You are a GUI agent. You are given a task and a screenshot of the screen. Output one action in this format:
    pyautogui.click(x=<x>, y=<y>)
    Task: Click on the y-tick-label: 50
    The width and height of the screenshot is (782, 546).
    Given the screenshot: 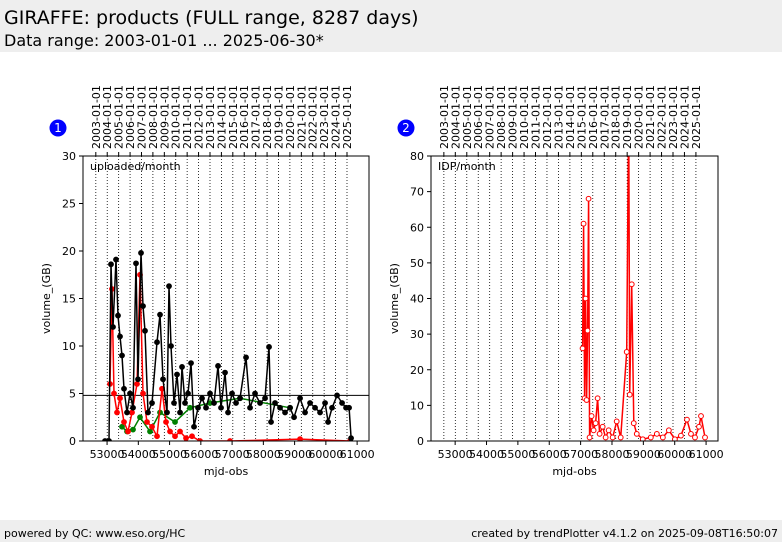 What is the action you would take?
    pyautogui.click(x=417, y=263)
    